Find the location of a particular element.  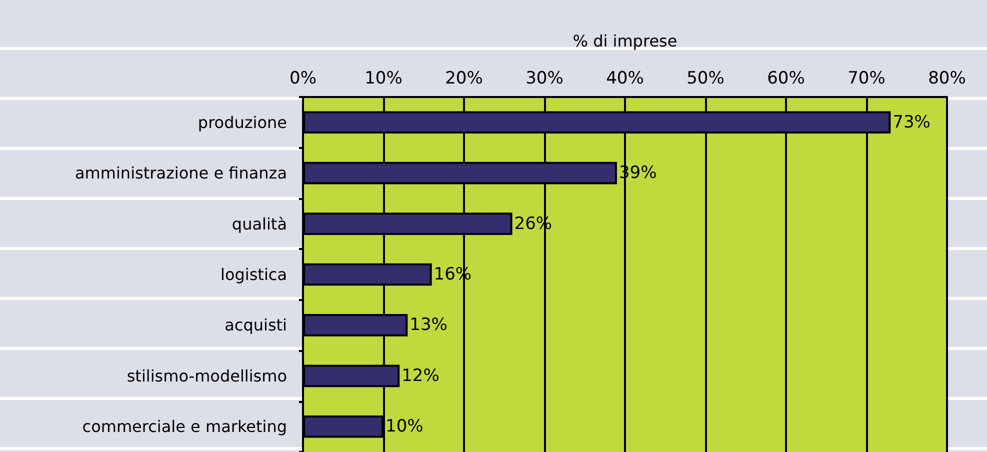

x-tick-label: 20% is located at coordinates (464, 78).